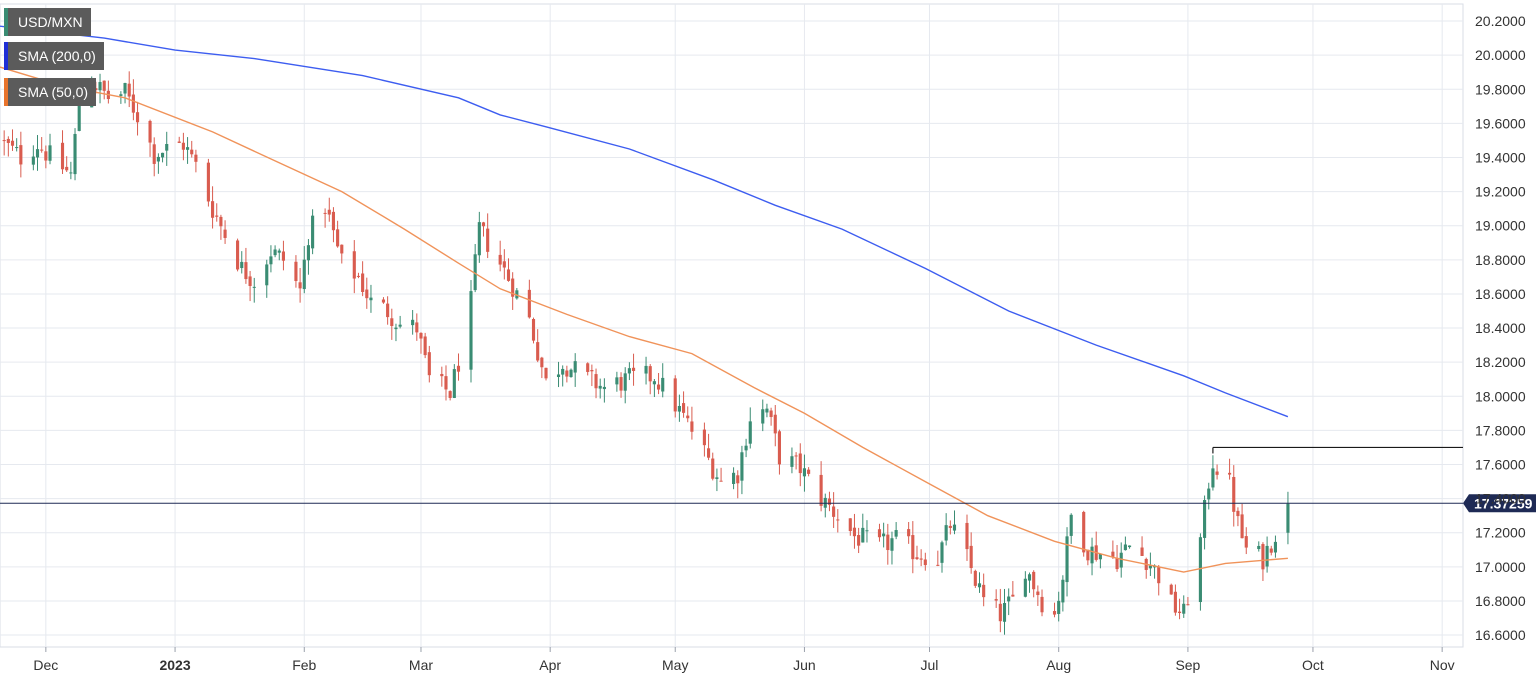 The width and height of the screenshot is (1536, 681). What do you see at coordinates (1500, 362) in the screenshot?
I see `y-tick-label: 18.2000` at bounding box center [1500, 362].